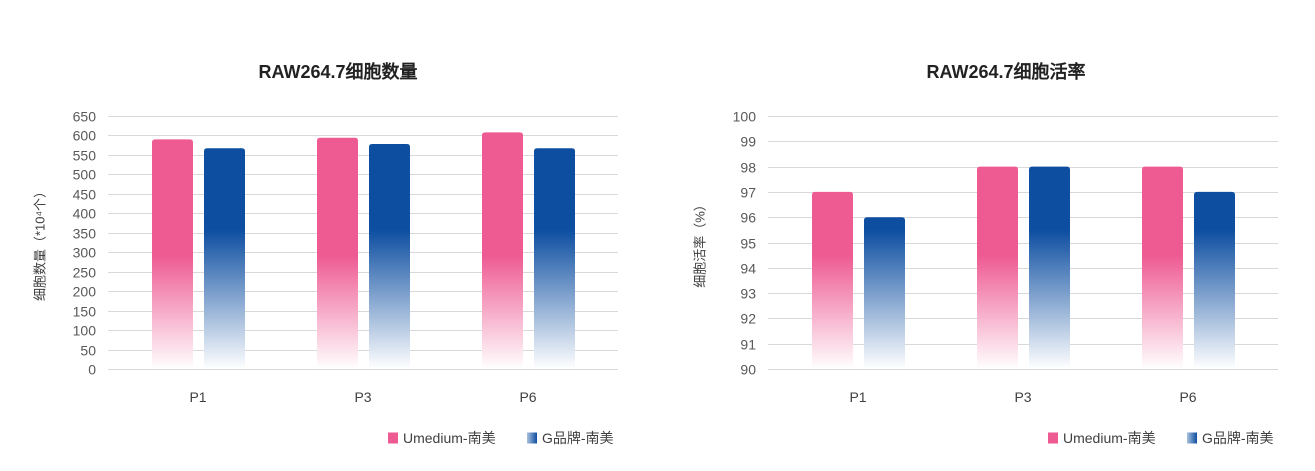 The height and width of the screenshot is (471, 1315). I want to click on y-tick-label: 350, so click(85, 234).